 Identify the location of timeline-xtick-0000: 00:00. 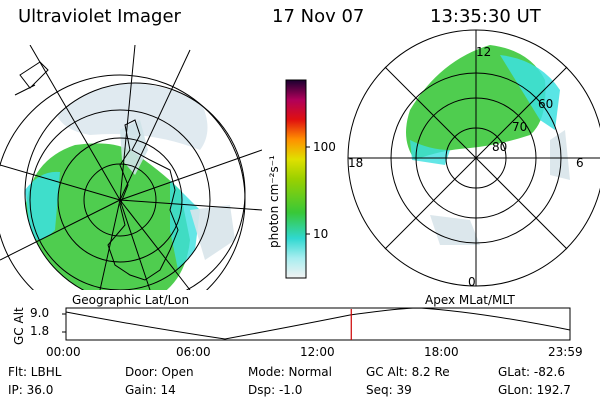
(63, 352).